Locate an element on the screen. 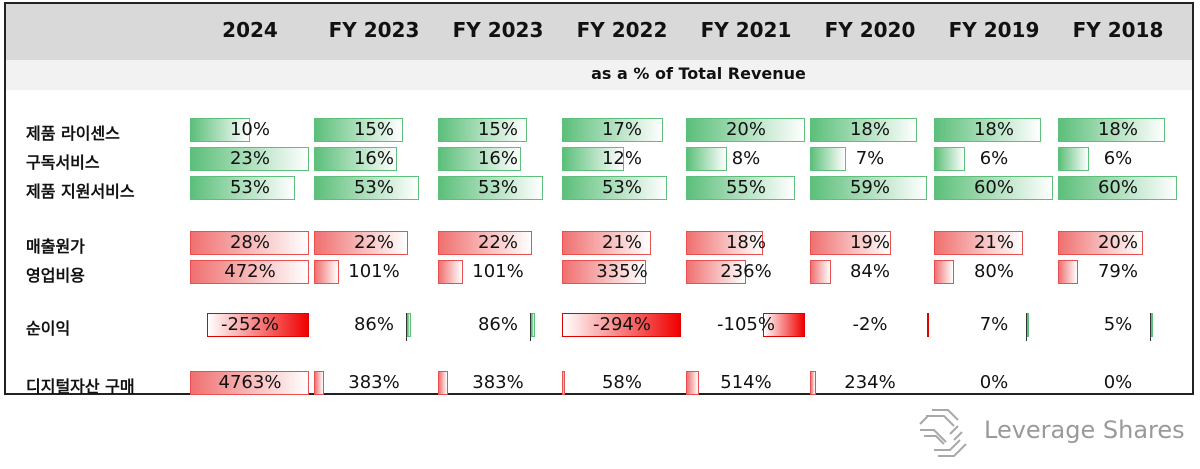  data-label: 18% is located at coordinates (869, 129).